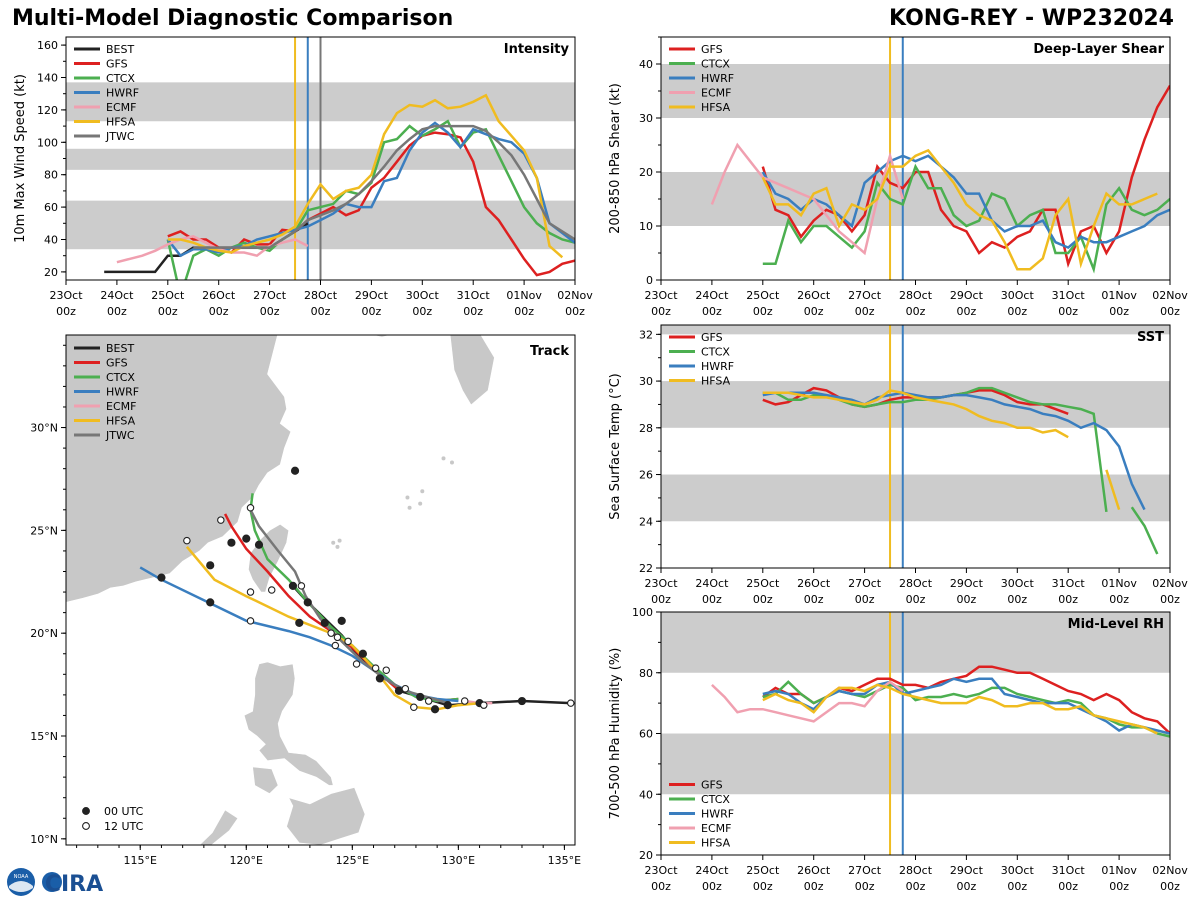 The width and height of the screenshot is (1200, 902). What do you see at coordinates (916, 870) in the screenshot?
I see `rh-xtick-day: 28Oct` at bounding box center [916, 870].